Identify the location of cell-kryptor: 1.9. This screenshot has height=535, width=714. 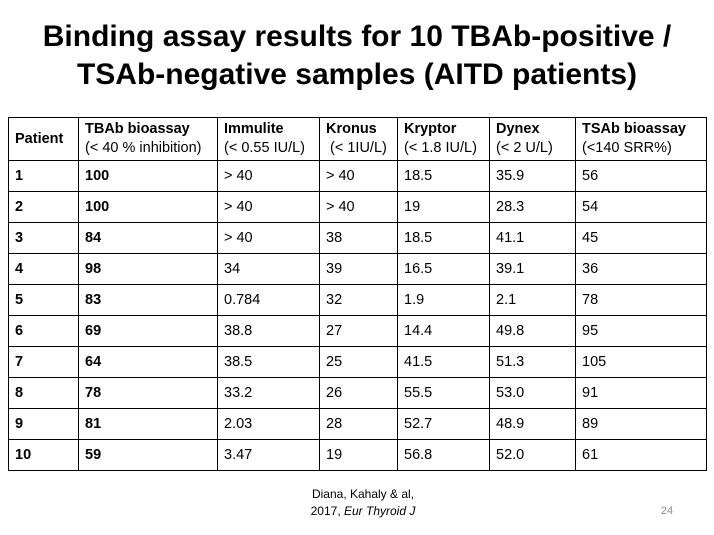
(443, 300).